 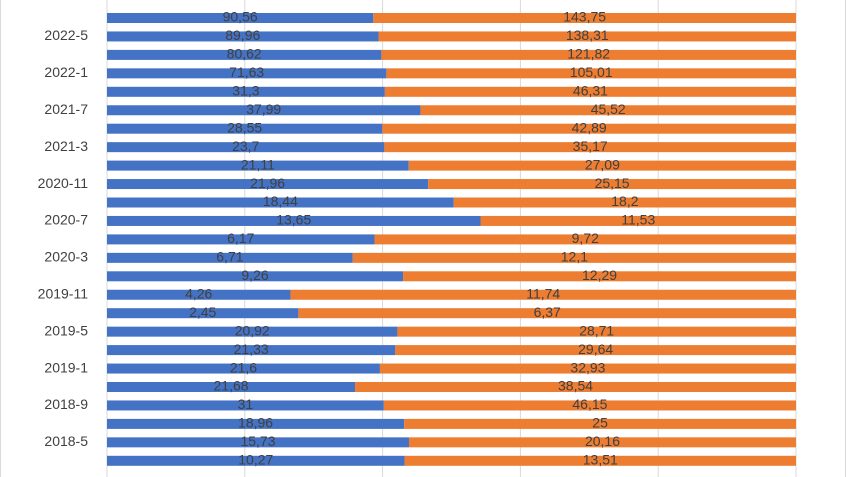 What do you see at coordinates (66, 257) in the screenshot?
I see `y-tick-label: 2020-3` at bounding box center [66, 257].